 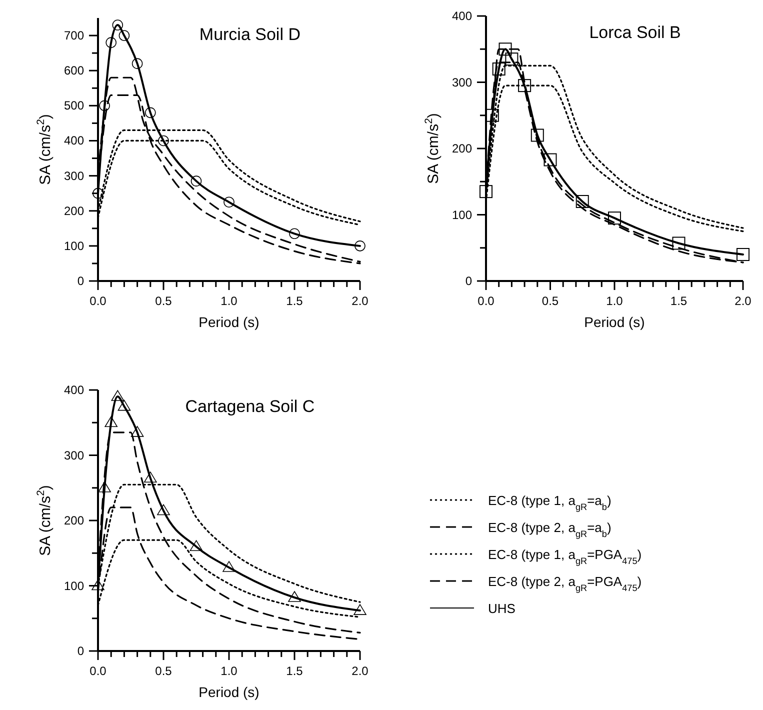 I want to click on legend-label: EC-8 (type 1, a$_{gR}$=a$_{b}$), so click(x=550, y=502).